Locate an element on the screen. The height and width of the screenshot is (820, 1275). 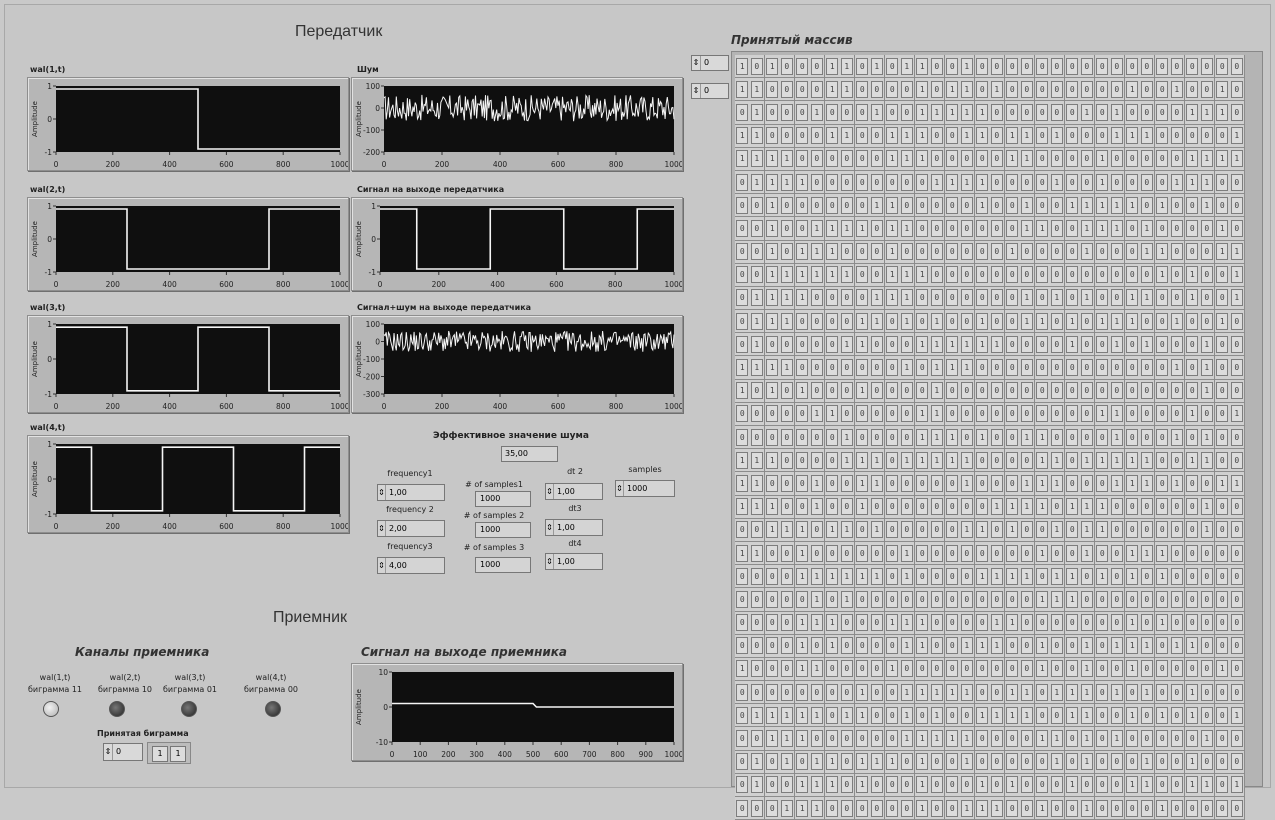
chart-noise: 0 200 400 600 800 1000 100 0 -100 -200 Amplitude is located at coordinates (517, 124).